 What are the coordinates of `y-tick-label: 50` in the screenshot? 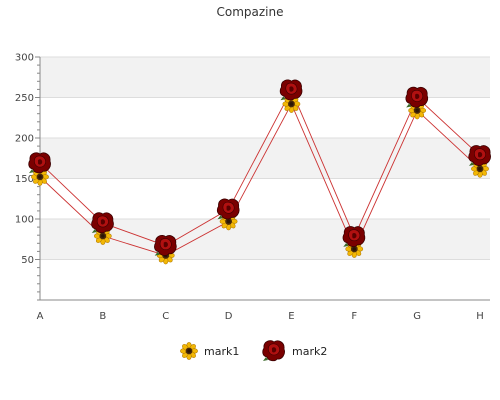 It's located at (27, 260).